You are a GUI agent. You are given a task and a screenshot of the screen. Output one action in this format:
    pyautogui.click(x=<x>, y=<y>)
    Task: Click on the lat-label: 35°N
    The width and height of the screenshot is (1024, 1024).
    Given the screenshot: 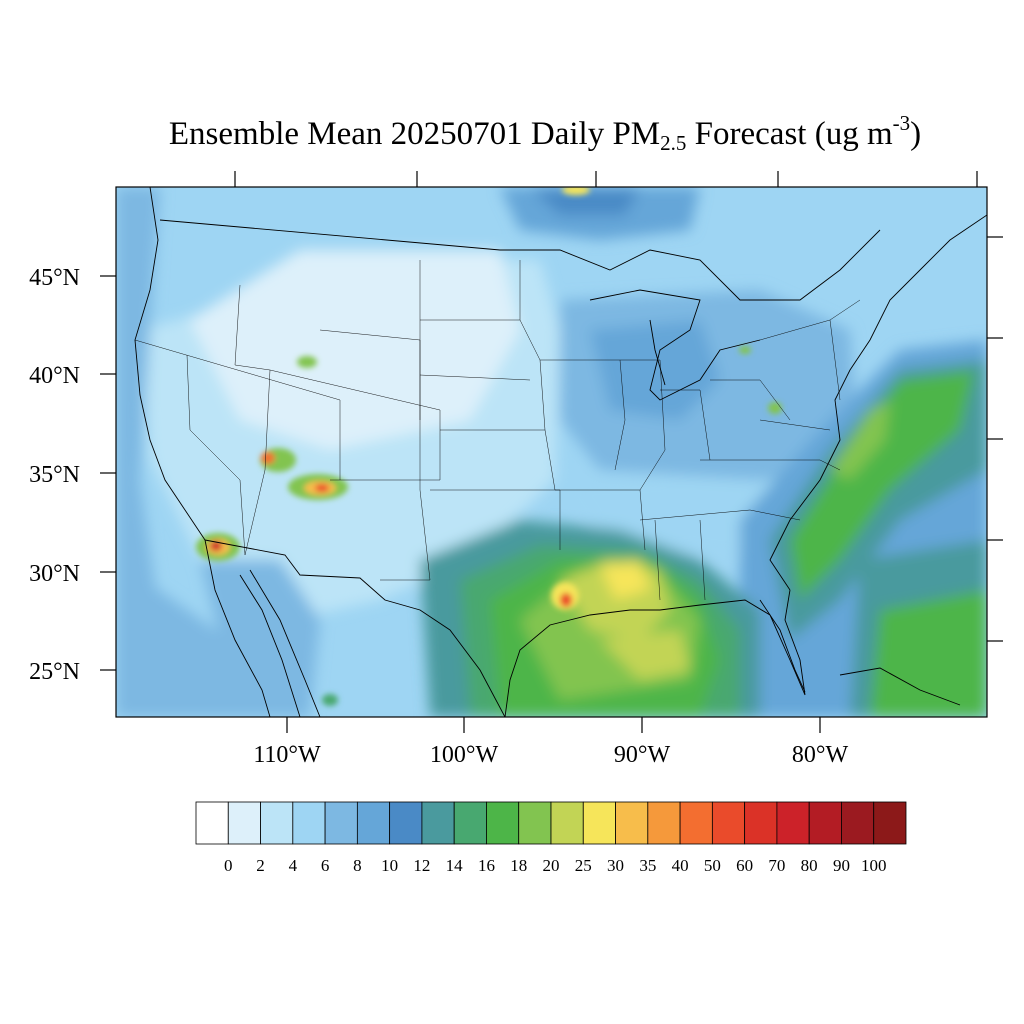 What is the action you would take?
    pyautogui.click(x=54, y=475)
    